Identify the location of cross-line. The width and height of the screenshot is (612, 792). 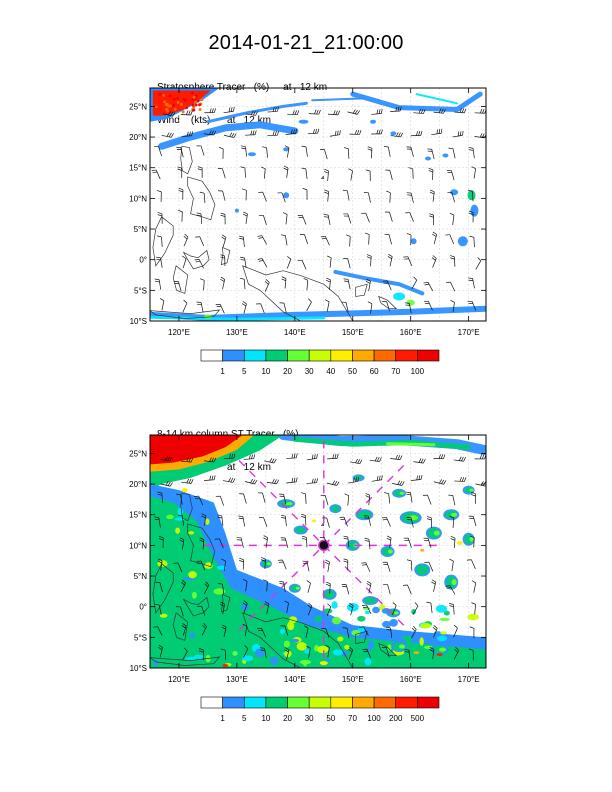
(324, 545).